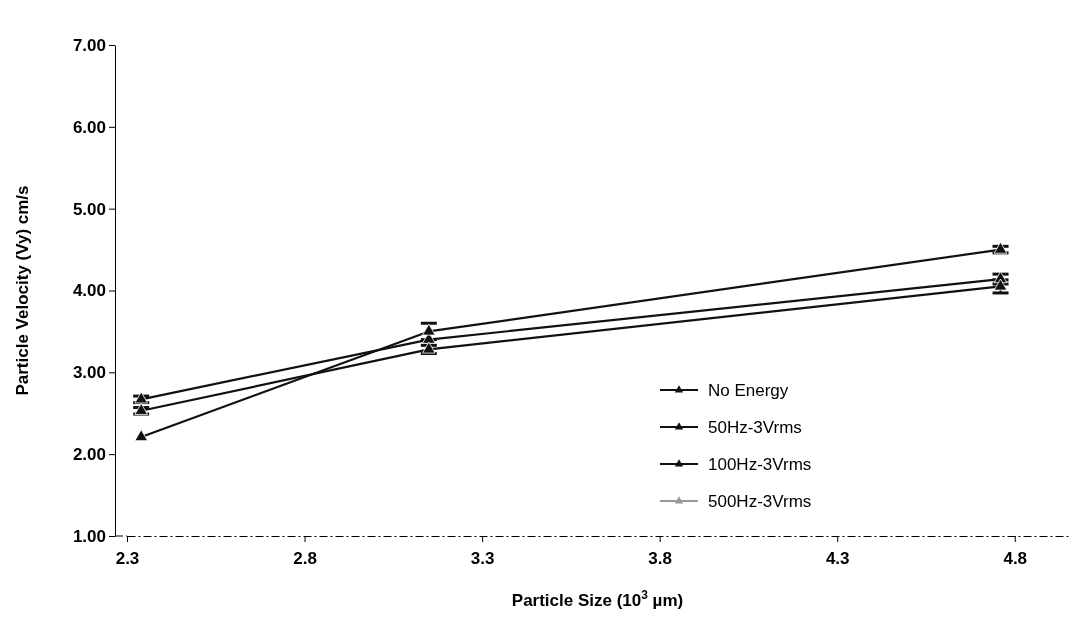 The width and height of the screenshot is (1076, 626). I want to click on y-tick-label: 6.00, so click(89, 127).